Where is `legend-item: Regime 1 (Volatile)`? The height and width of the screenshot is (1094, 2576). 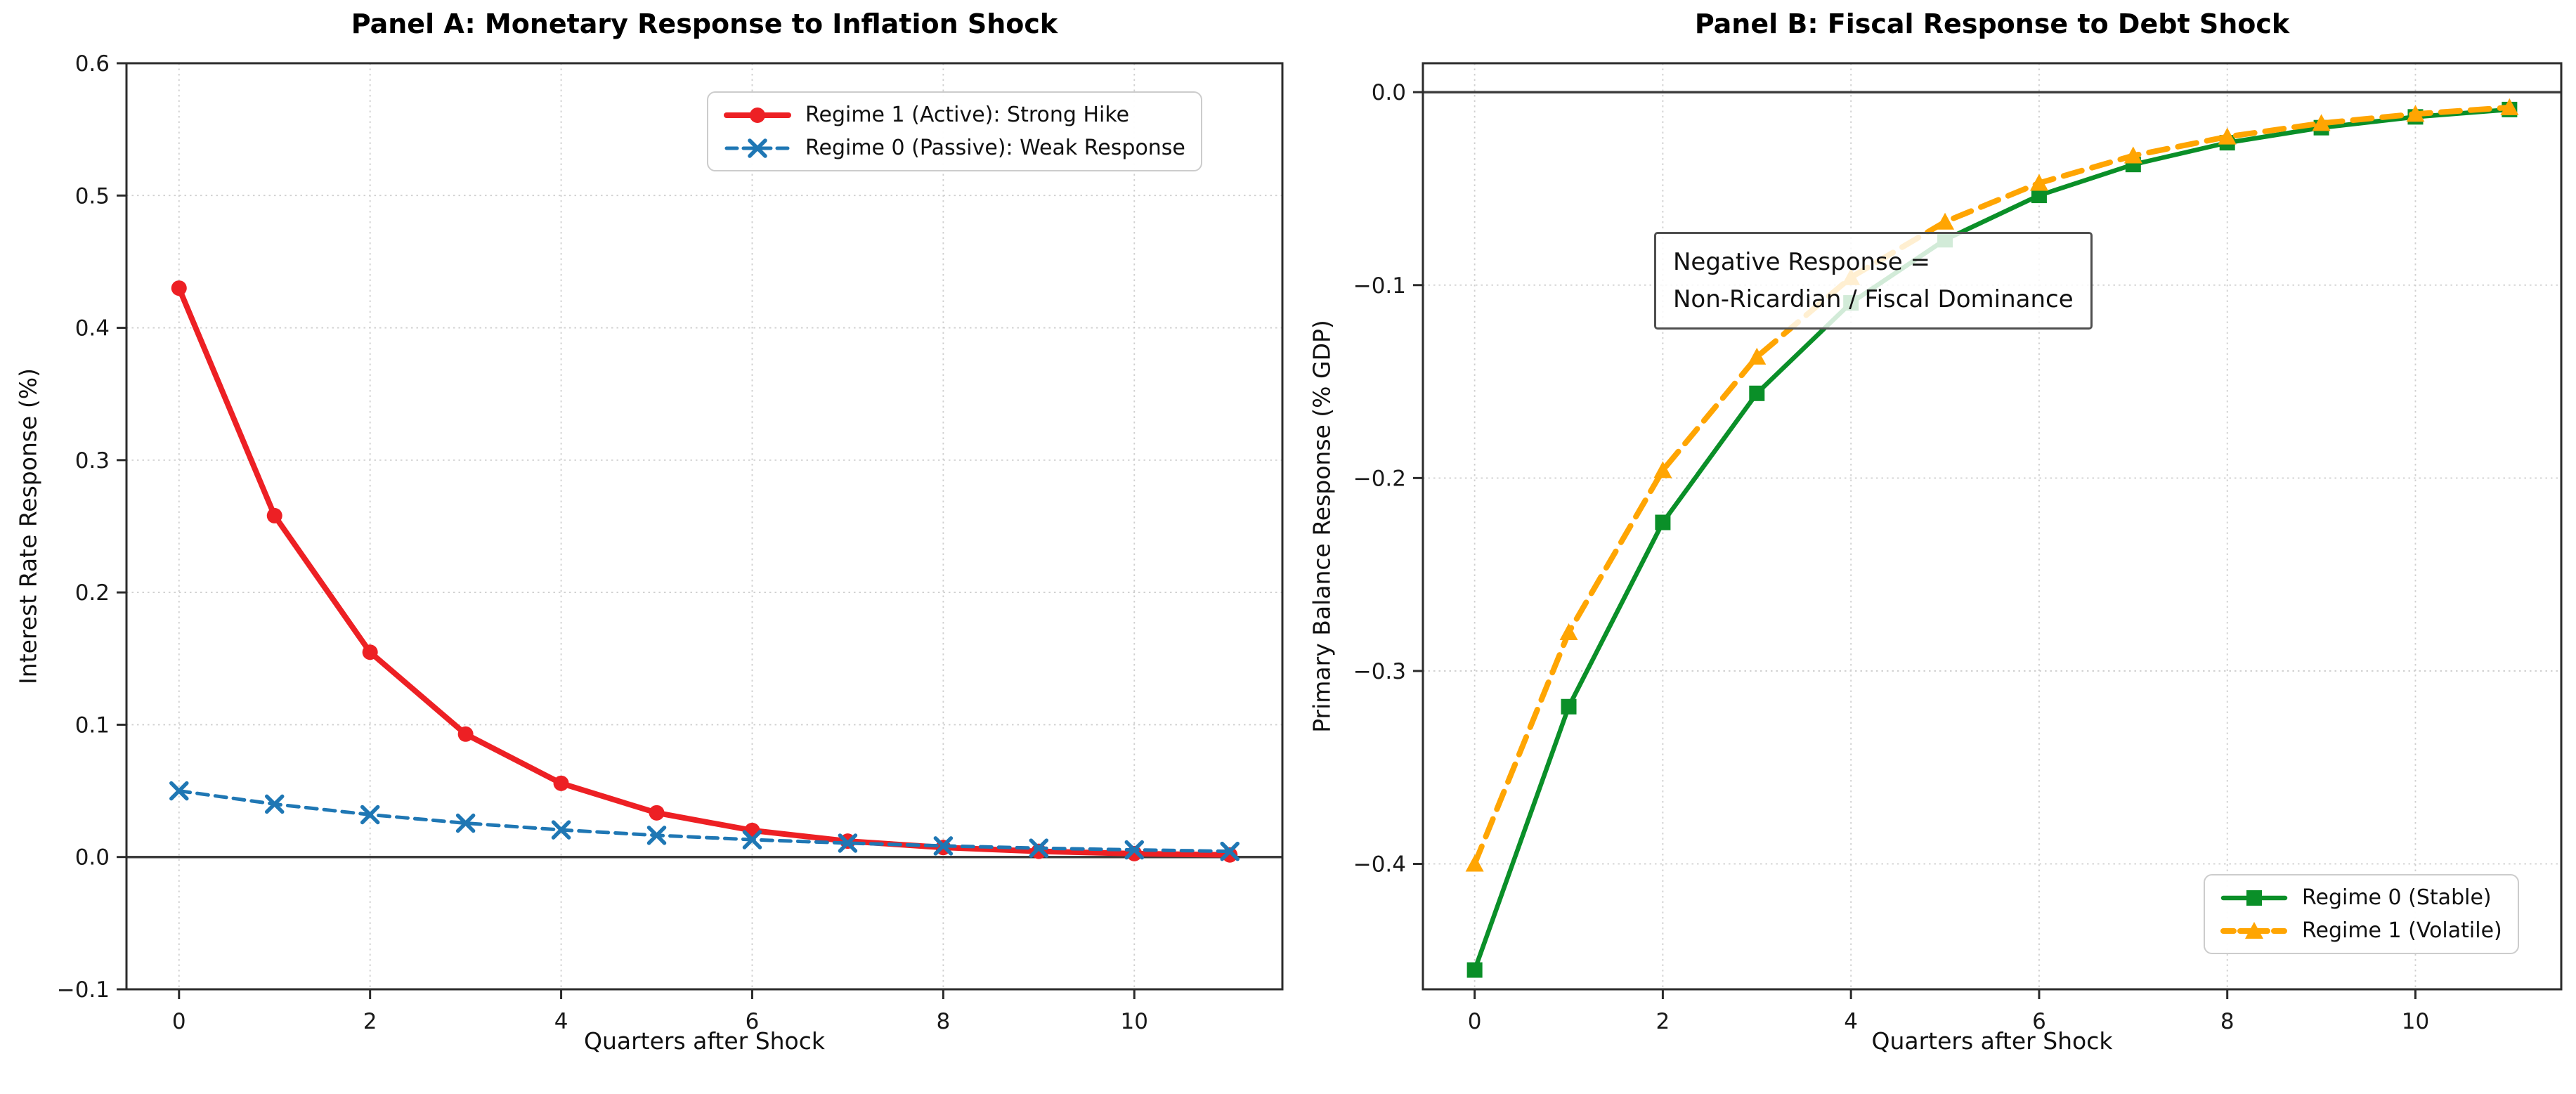
legend-item: Regime 1 (Volatile) is located at coordinates (2361, 930).